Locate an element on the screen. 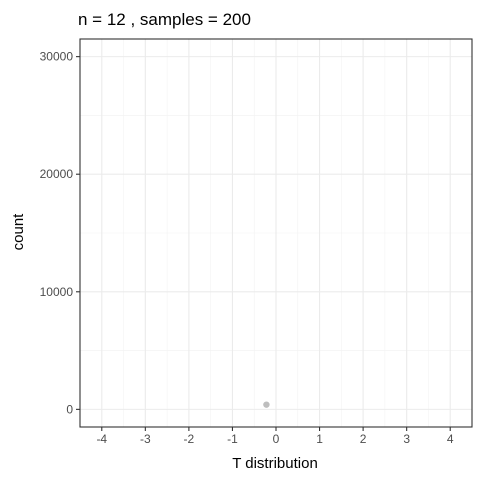 This screenshot has width=480, height=480. y-tick-label: 10000 is located at coordinates (57, 292).